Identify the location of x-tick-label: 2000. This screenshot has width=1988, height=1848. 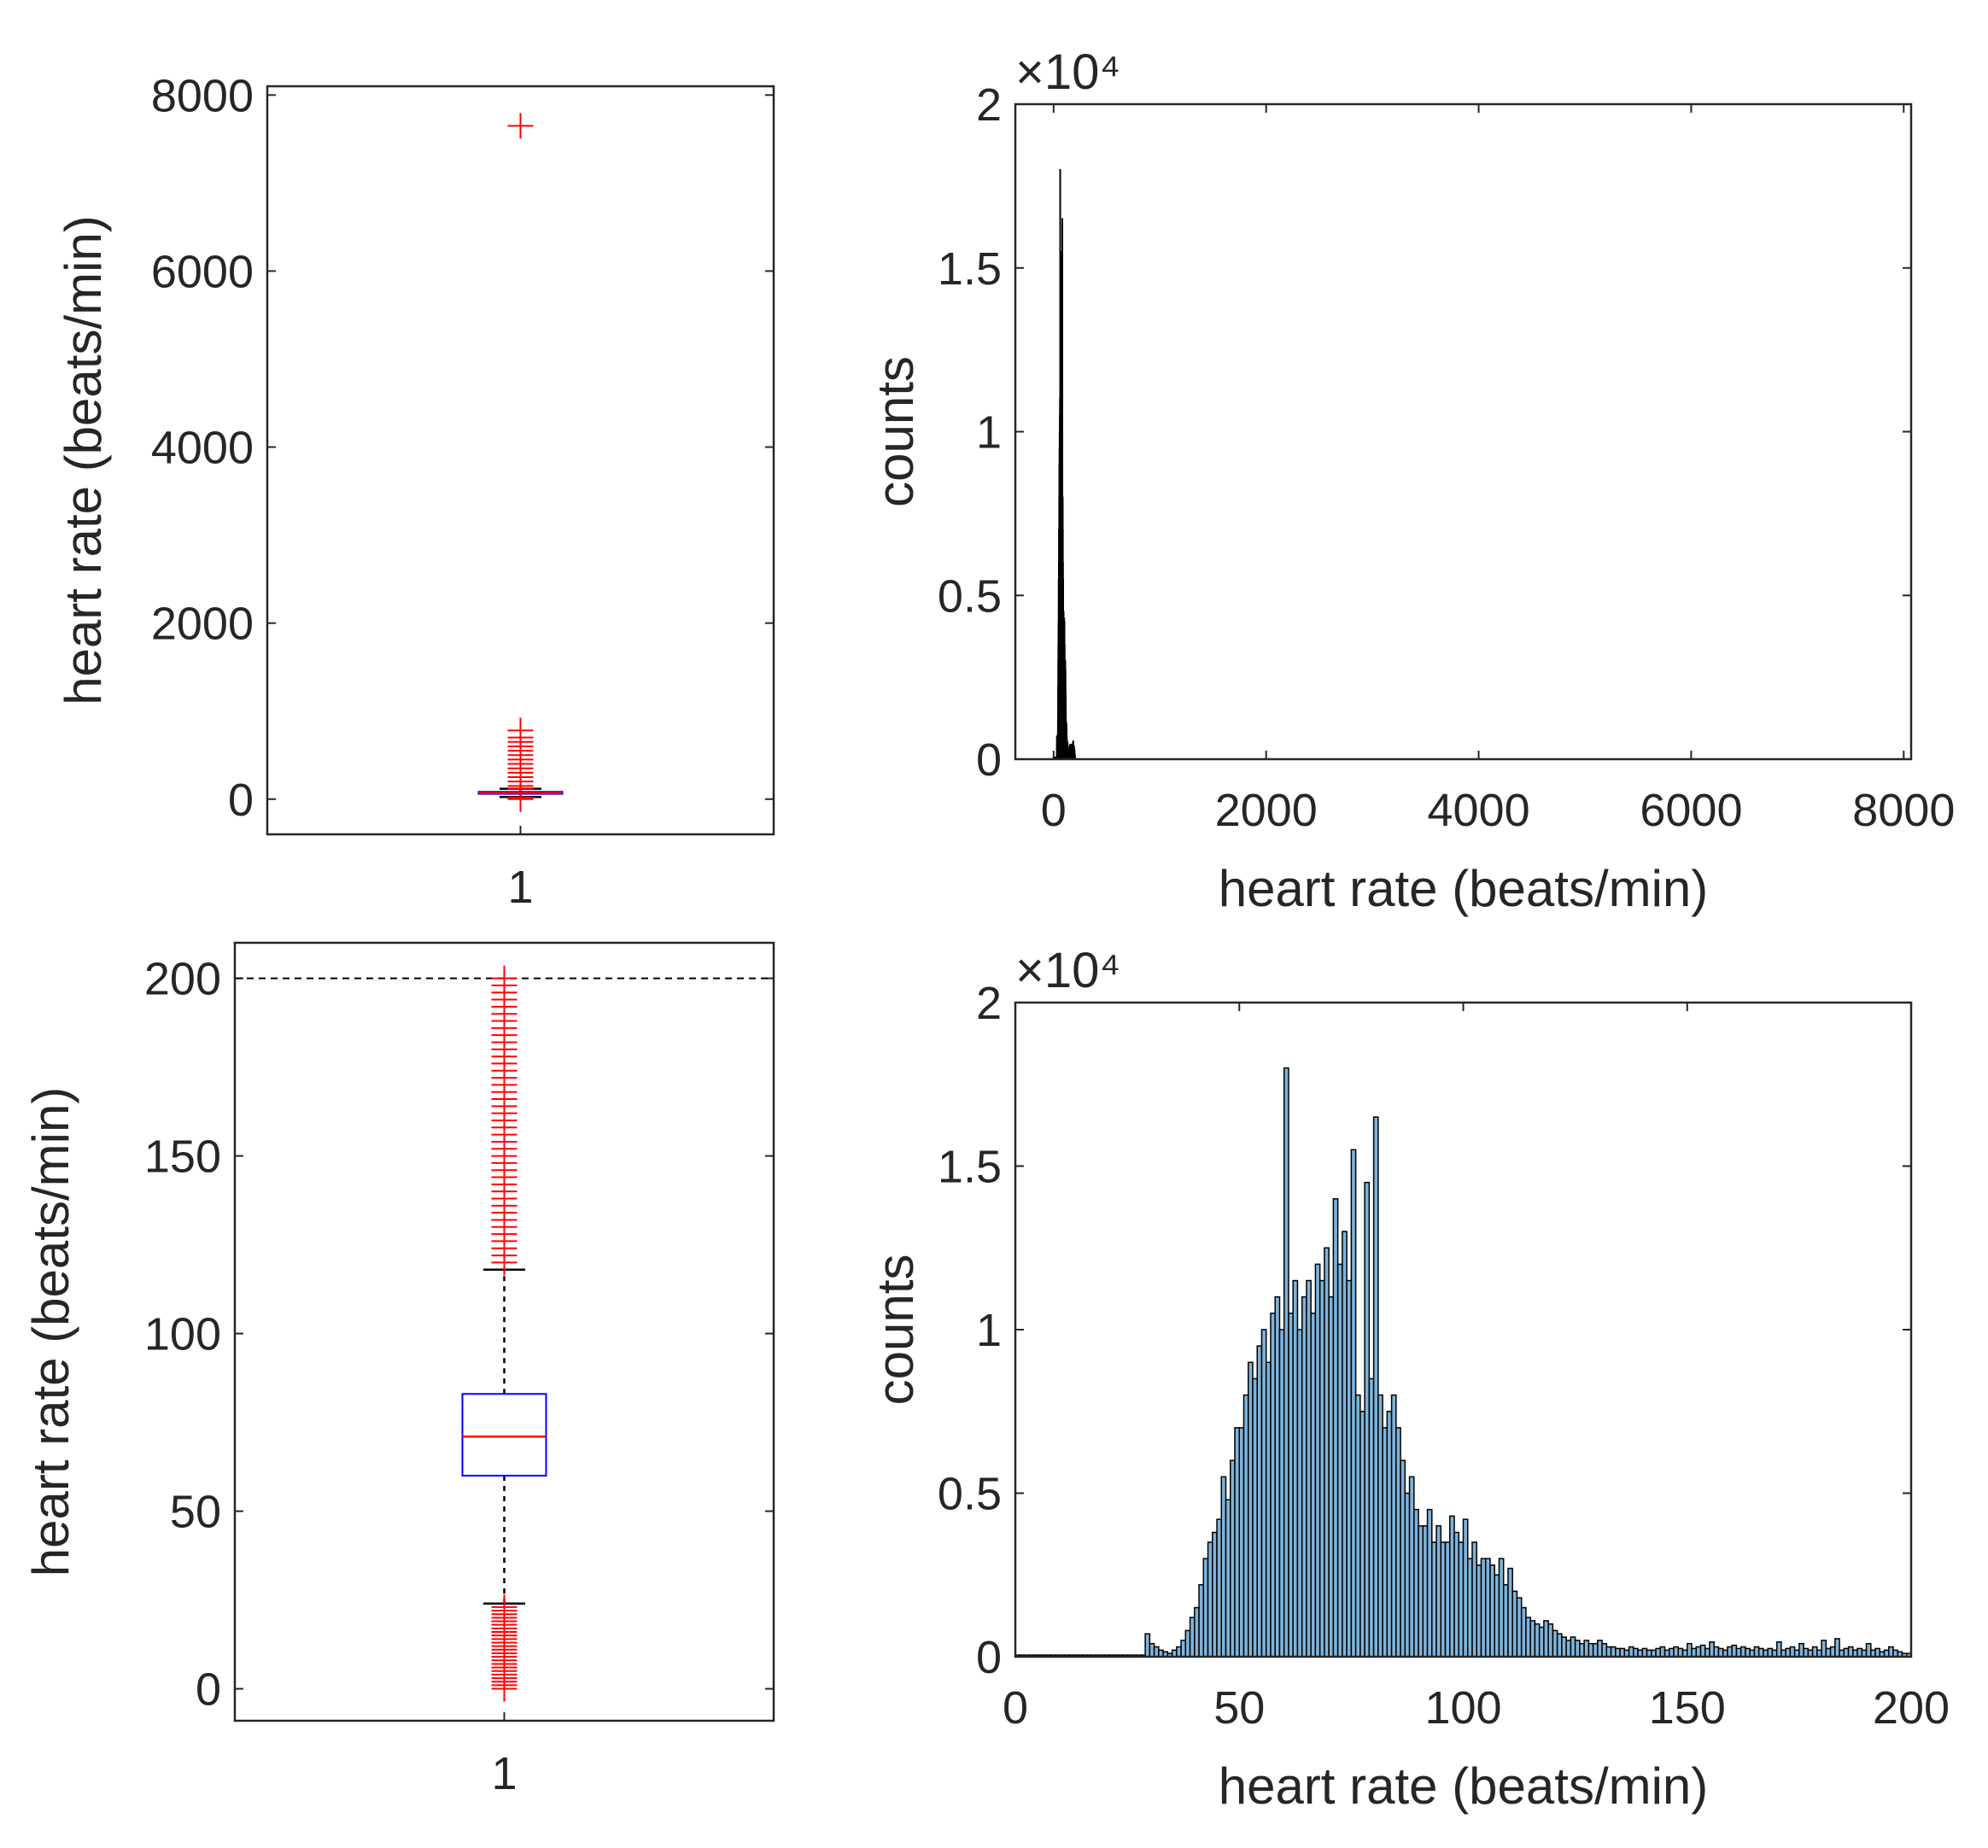
(1266, 811).